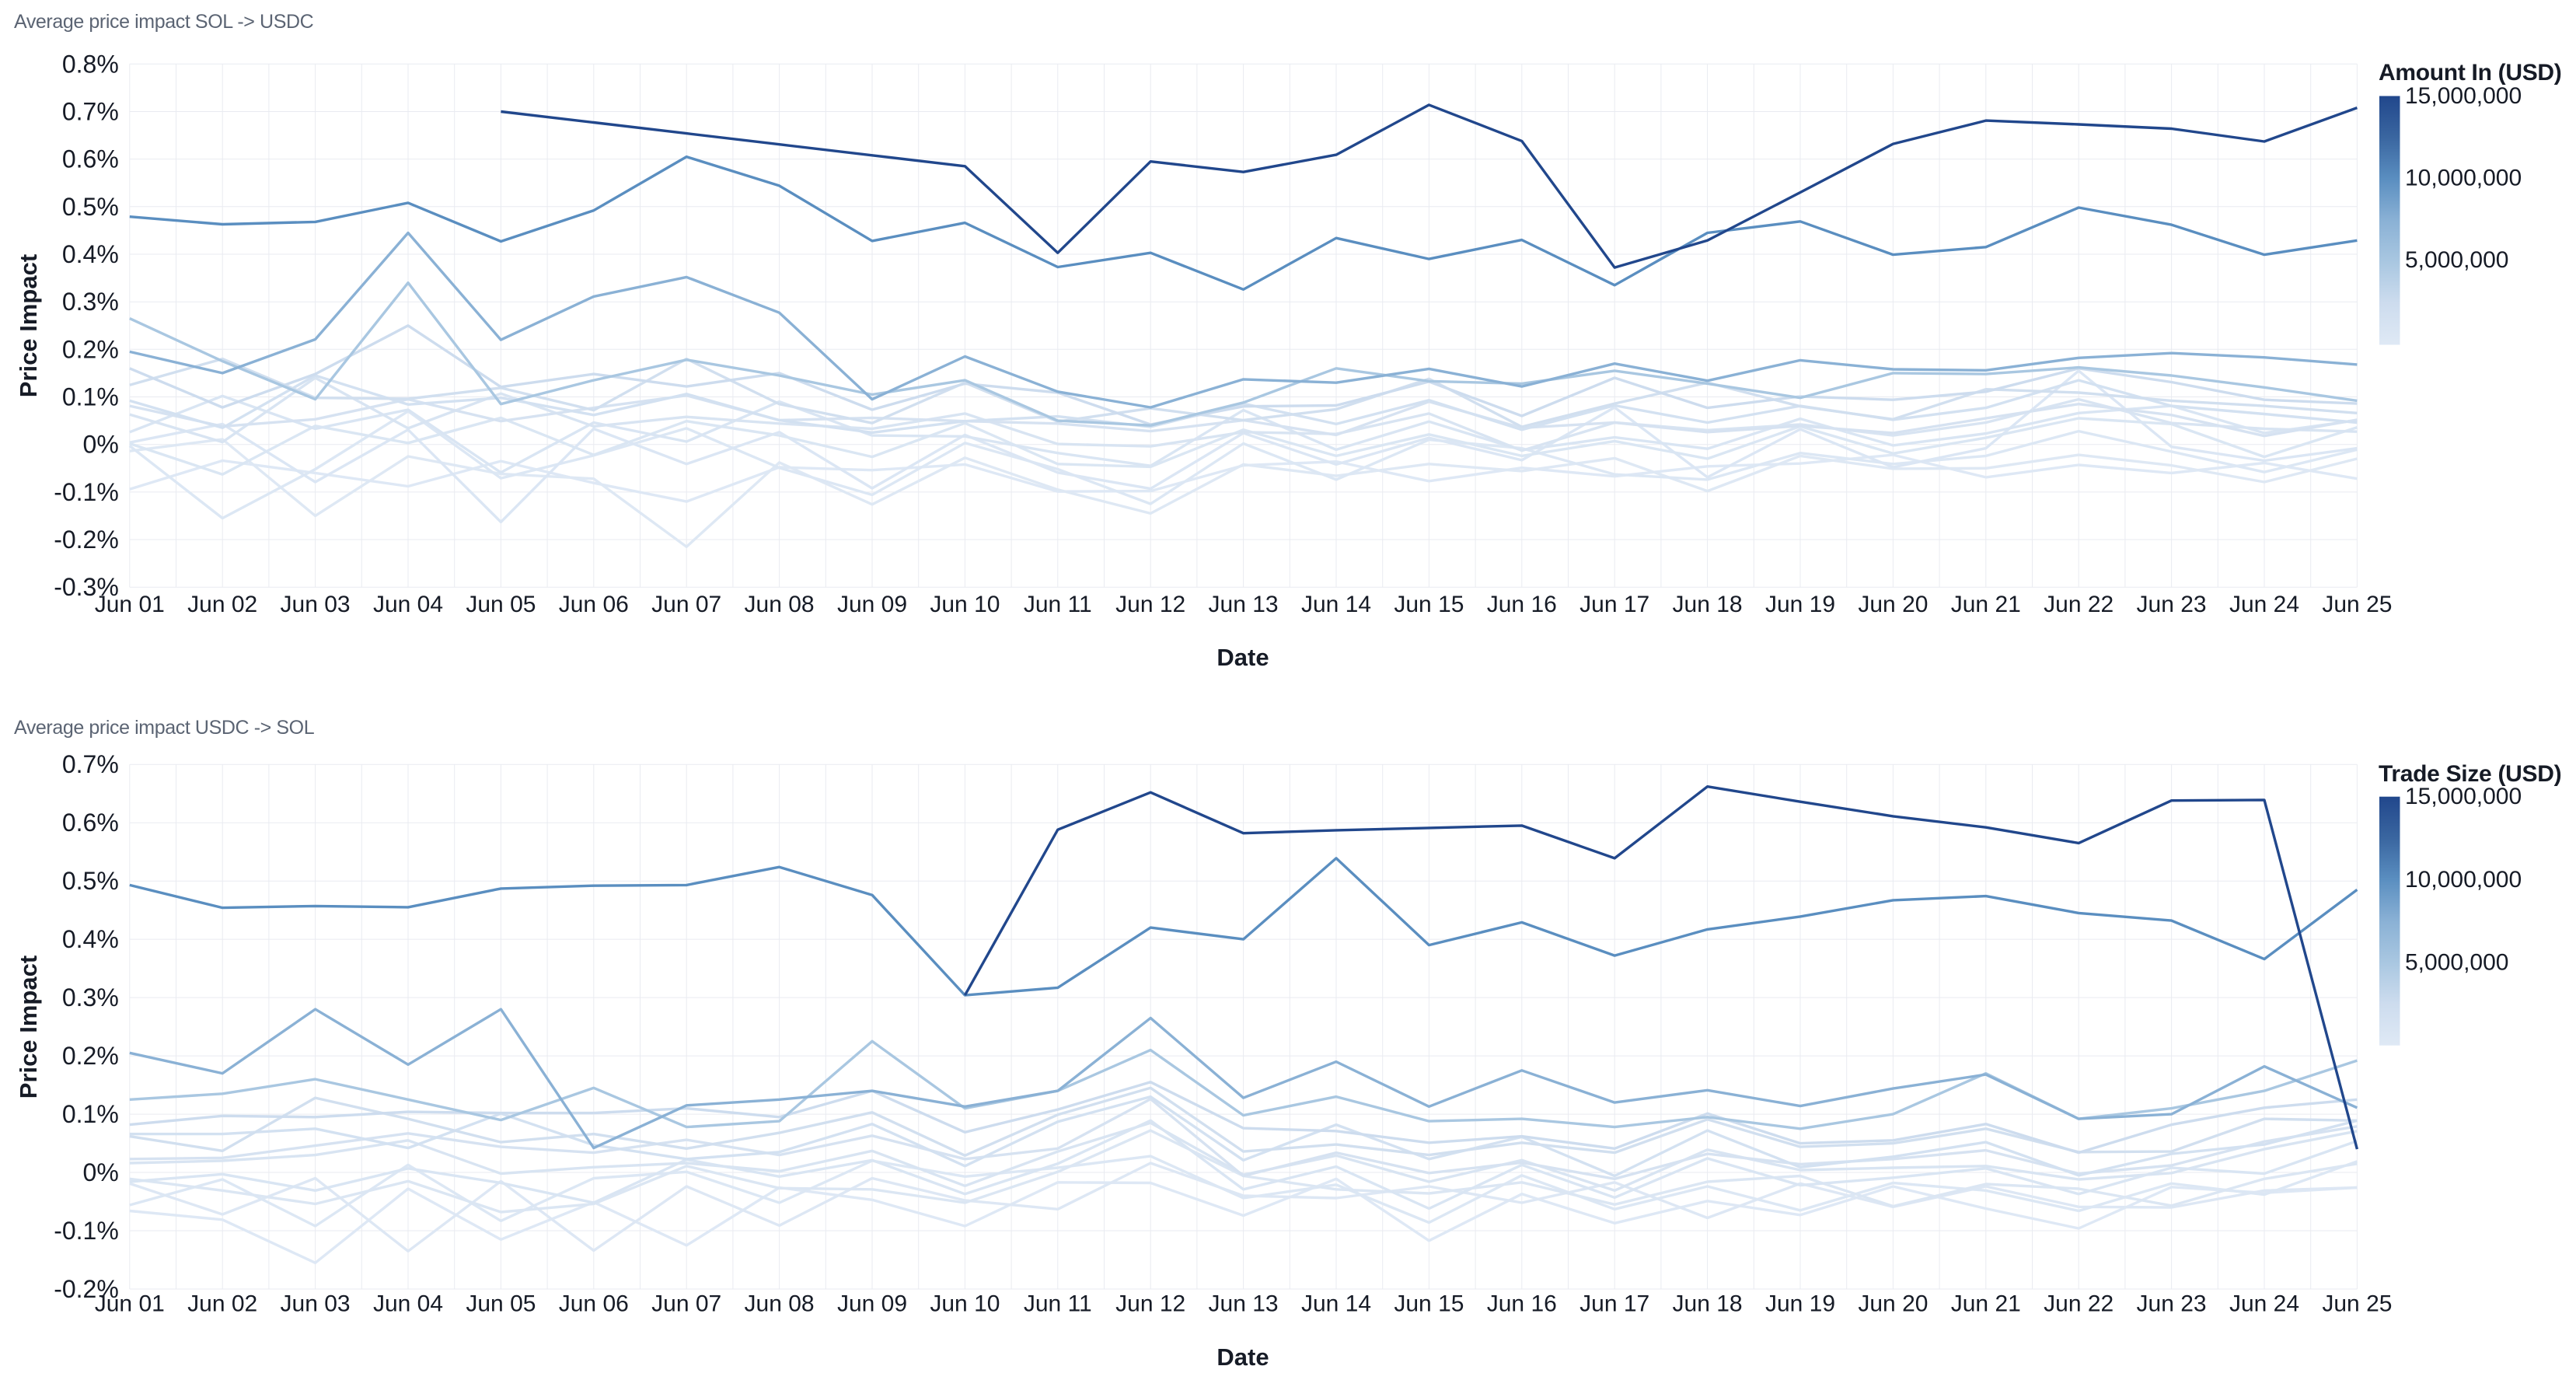  Describe the element at coordinates (222, 1304) in the screenshot. I see `x-tick-label: Jun 02` at that location.